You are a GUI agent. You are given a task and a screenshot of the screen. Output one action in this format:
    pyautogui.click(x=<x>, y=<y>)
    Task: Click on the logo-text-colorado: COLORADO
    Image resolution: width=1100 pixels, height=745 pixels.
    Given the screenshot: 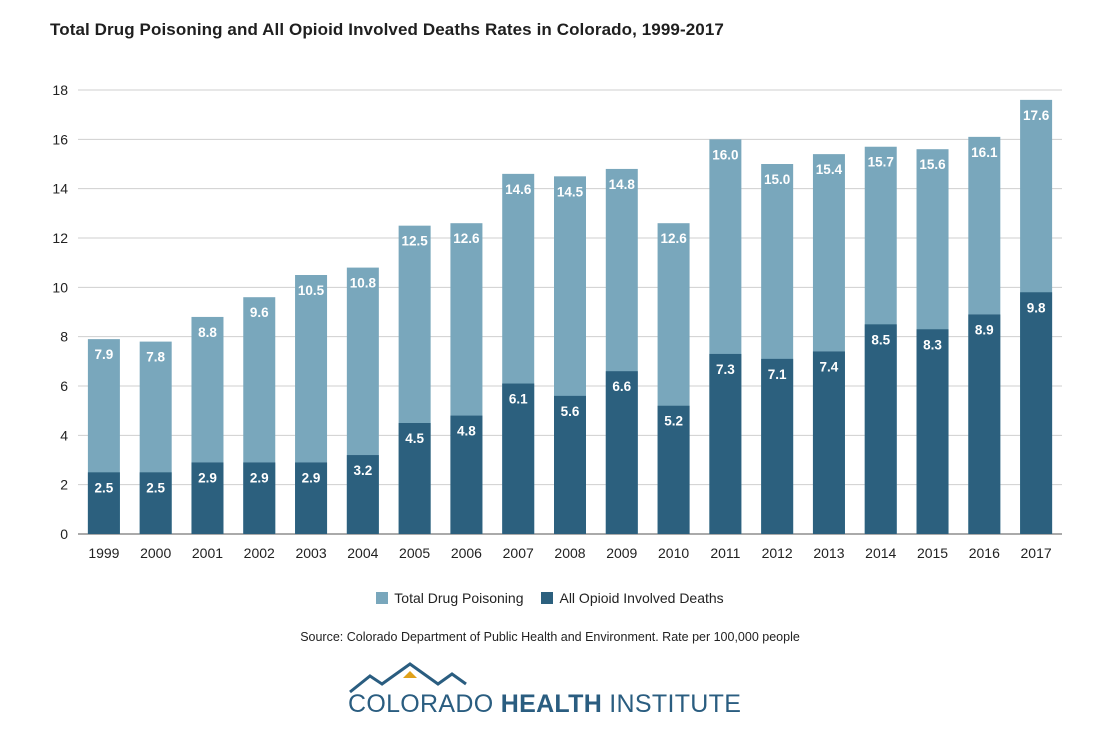 What is the action you would take?
    pyautogui.click(x=424, y=704)
    